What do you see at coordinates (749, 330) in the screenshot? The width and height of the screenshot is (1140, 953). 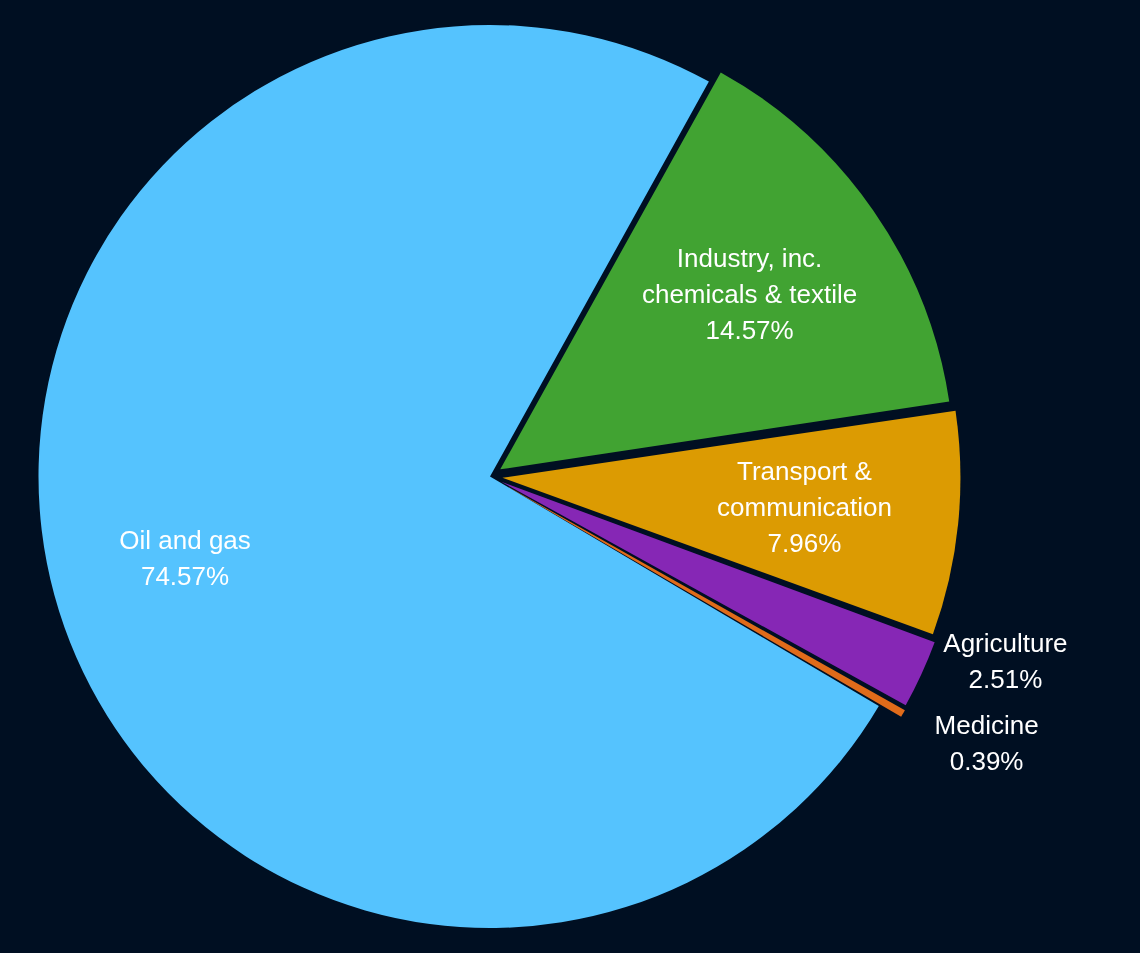 I see `data-label: 14.57%` at bounding box center [749, 330].